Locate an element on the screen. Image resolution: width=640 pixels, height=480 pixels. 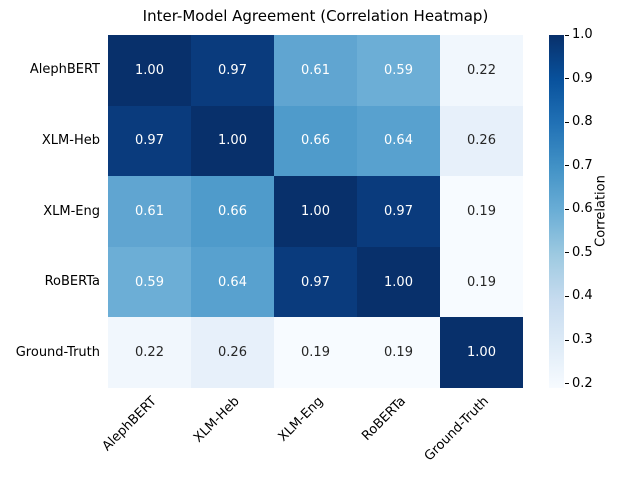
colorbar-label: Correlation is located at coordinates (601, 211).